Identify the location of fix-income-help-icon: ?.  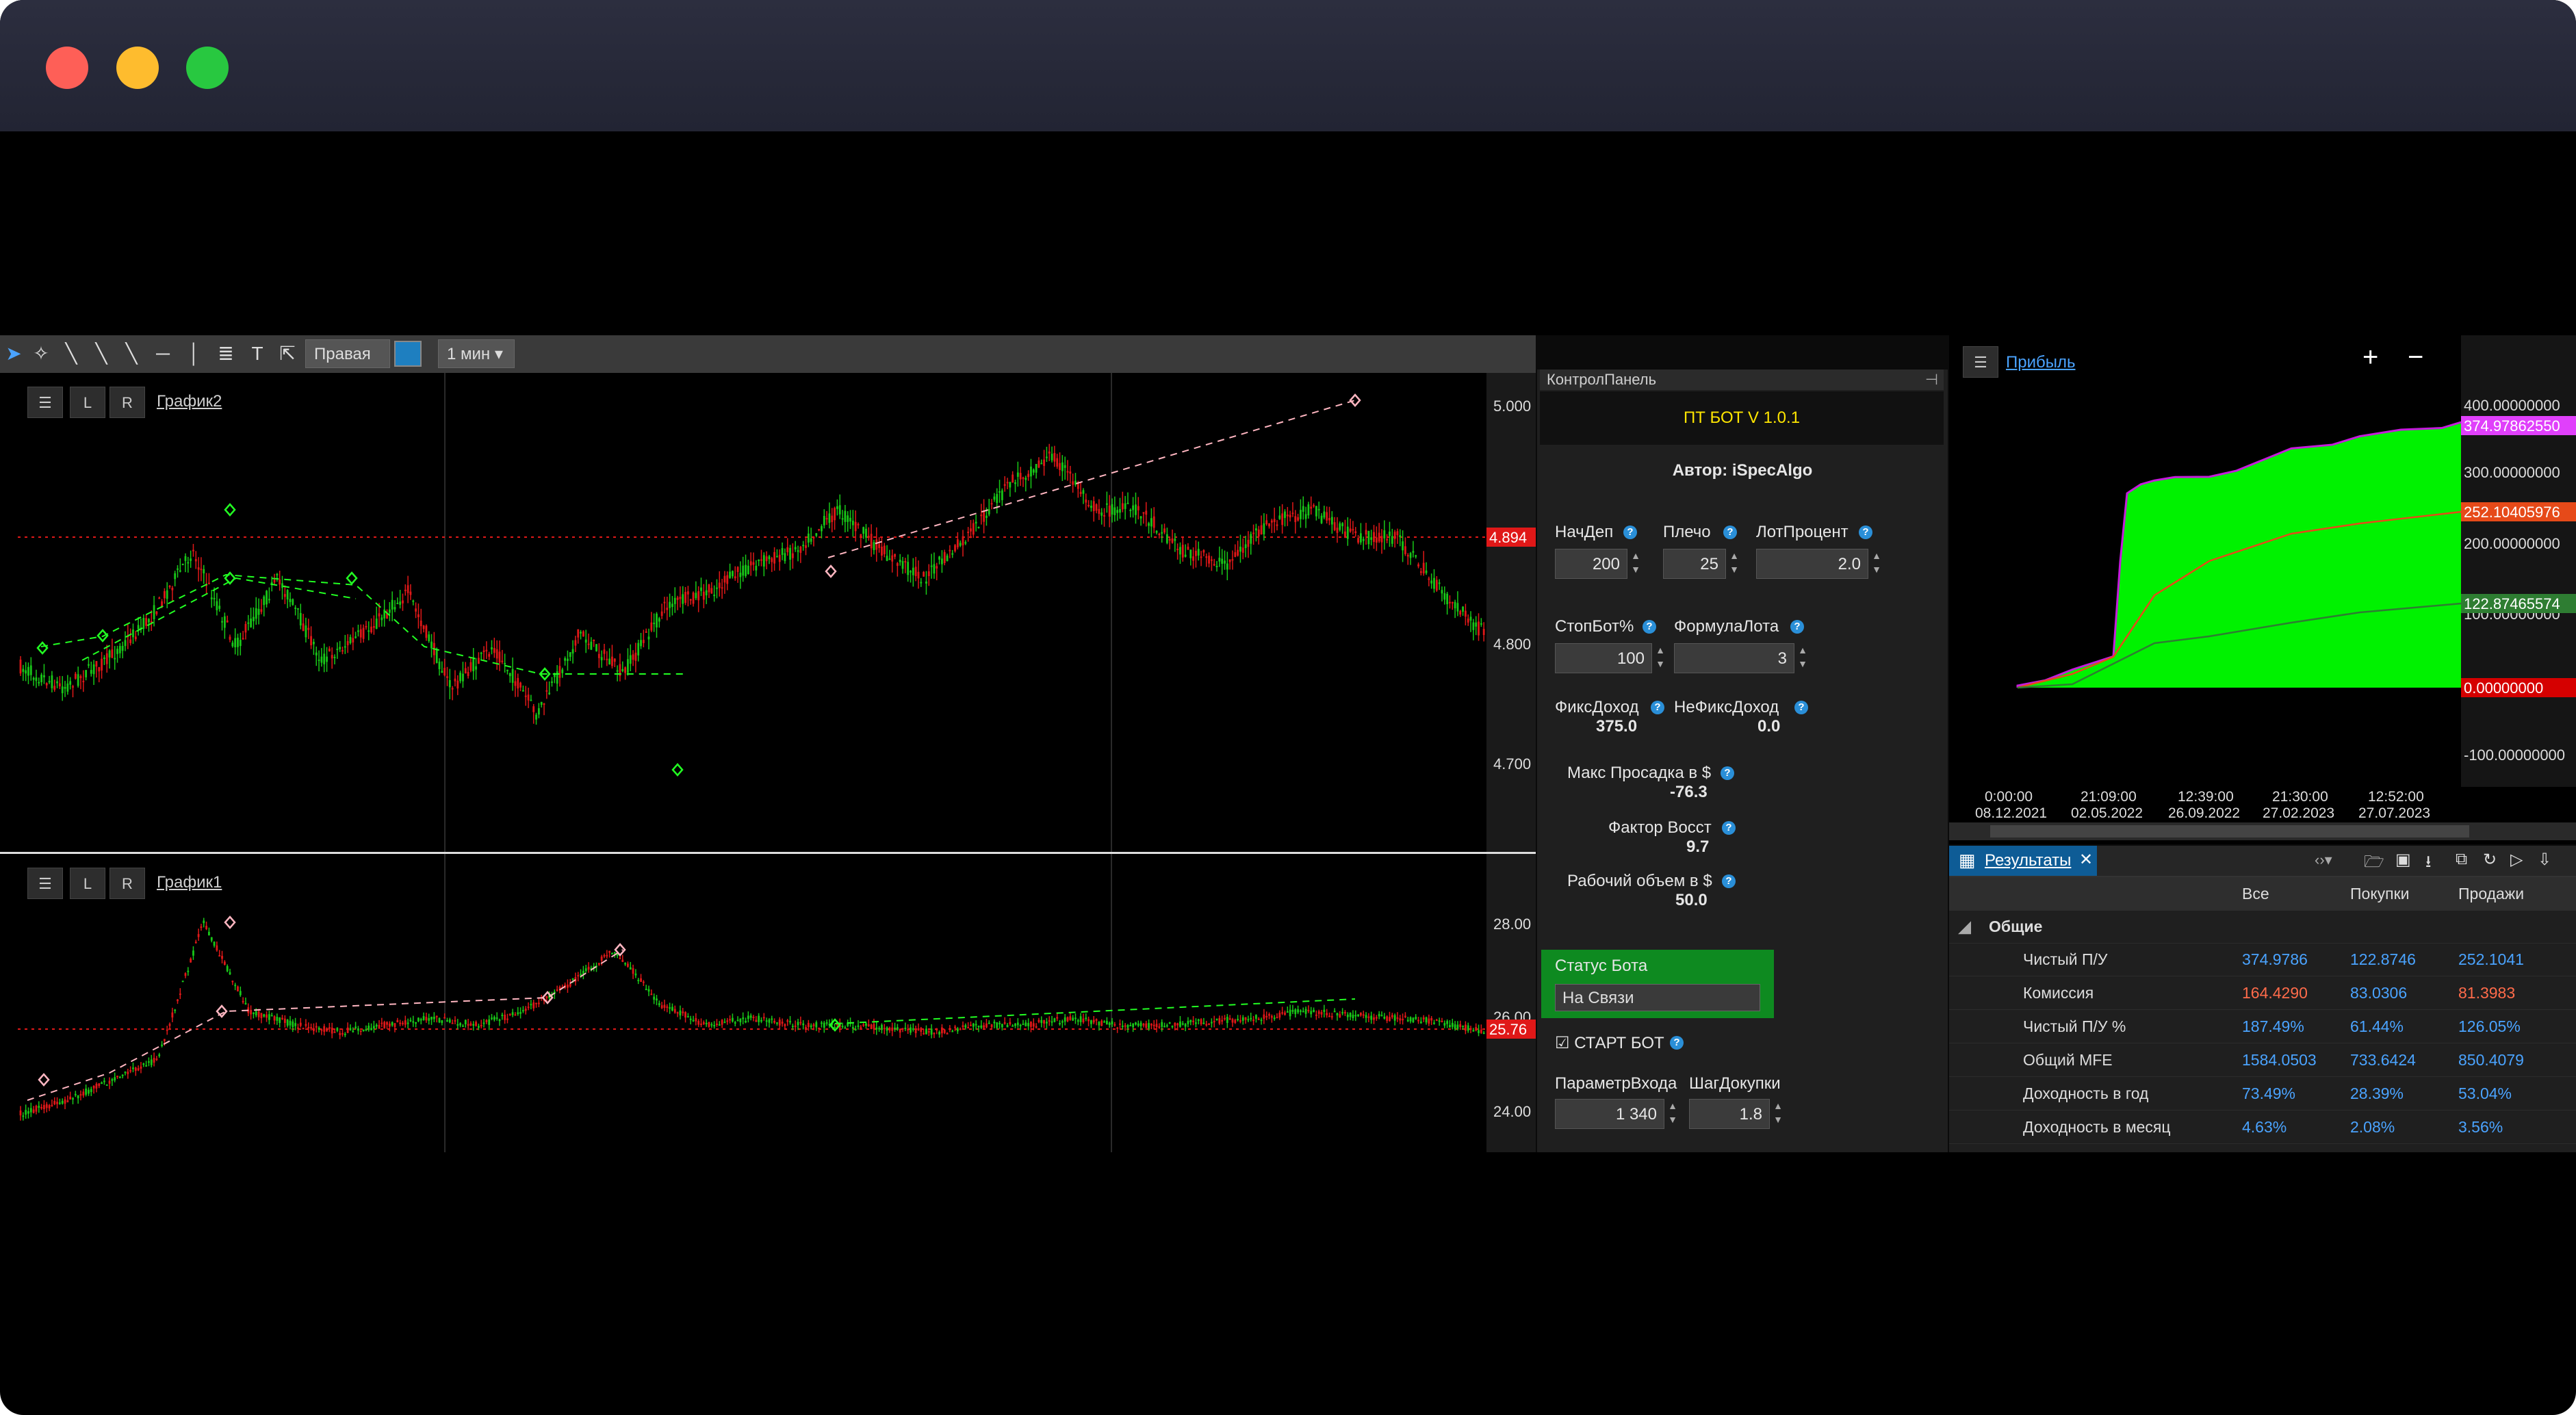
(1657, 707).